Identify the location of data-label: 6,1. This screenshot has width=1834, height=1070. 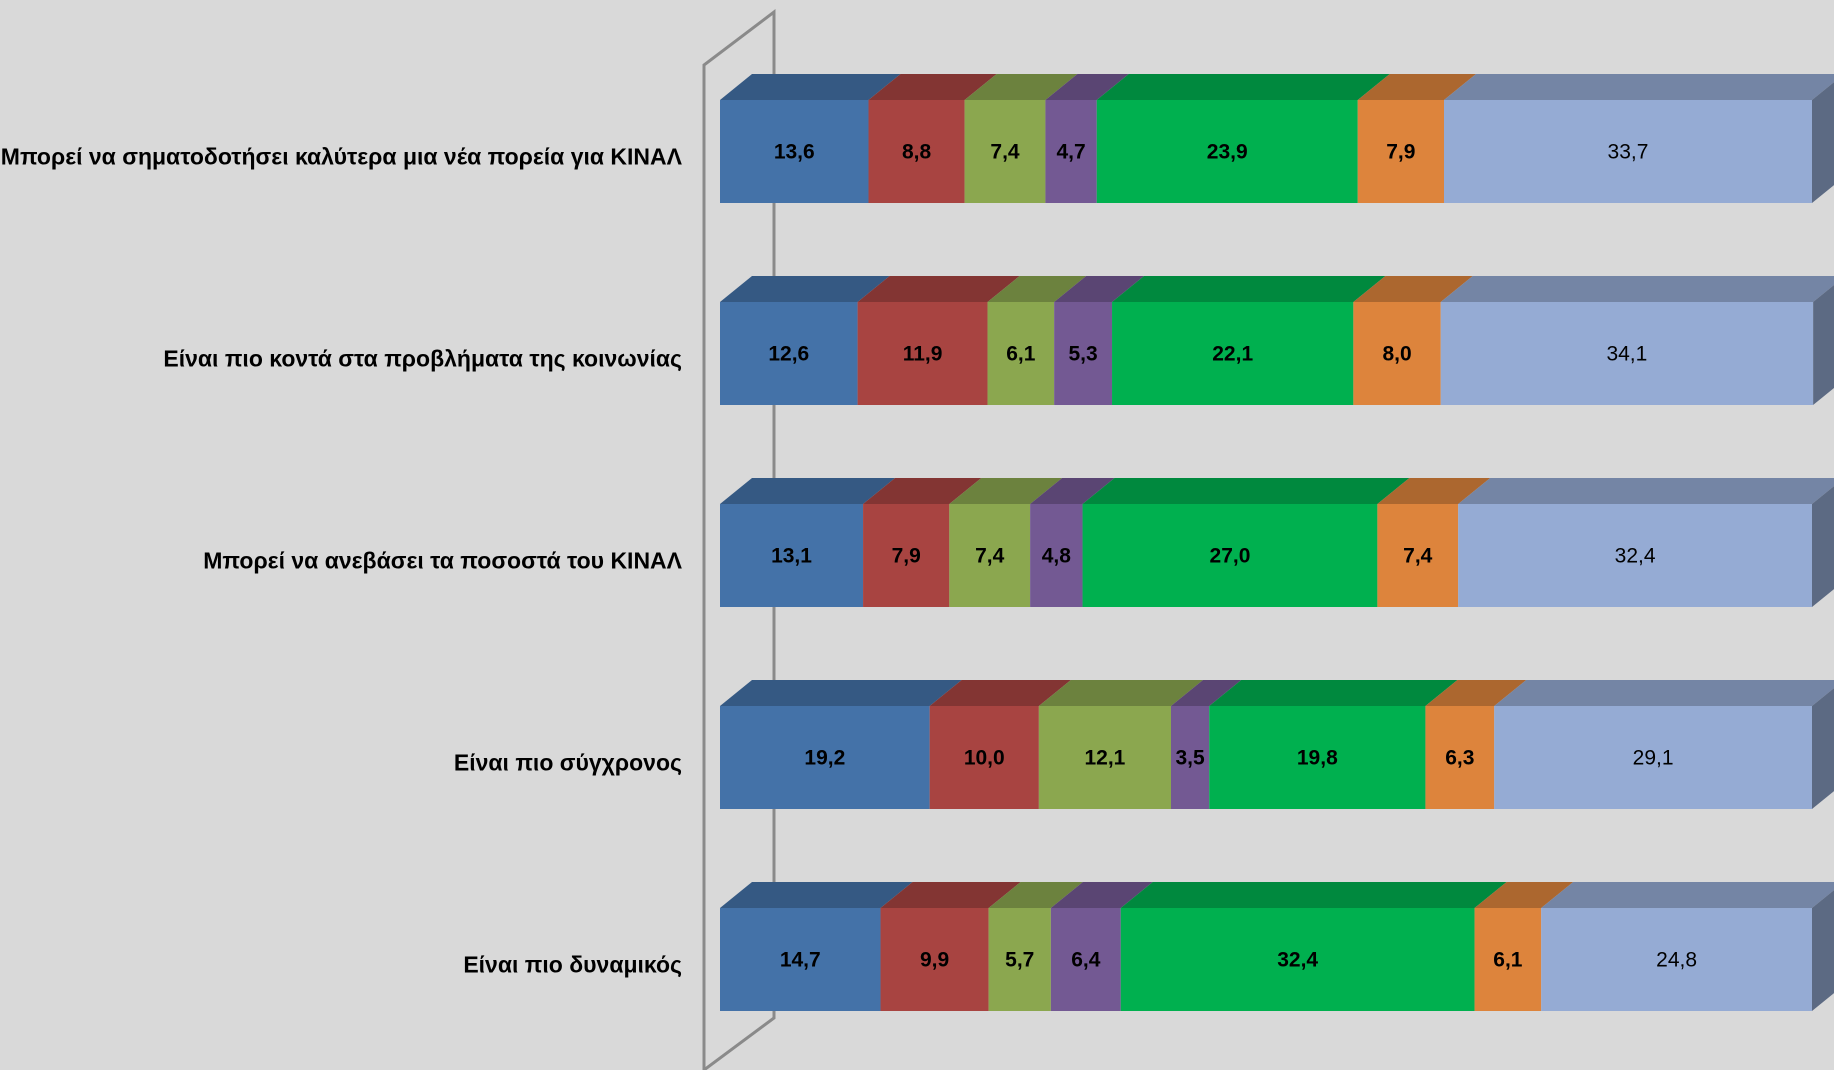
(1508, 960).